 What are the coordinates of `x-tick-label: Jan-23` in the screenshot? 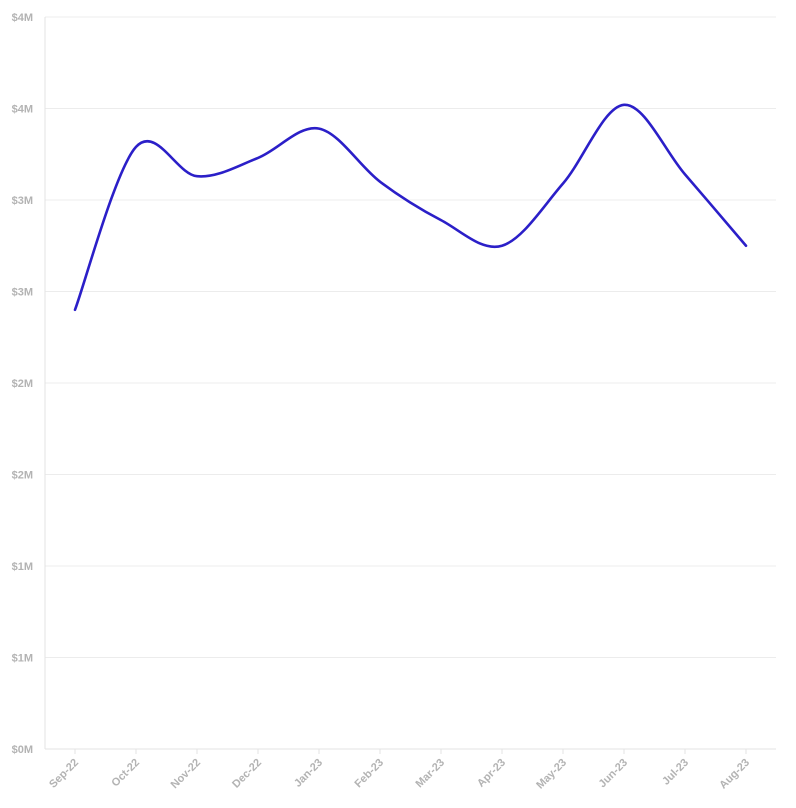 It's located at (308, 773).